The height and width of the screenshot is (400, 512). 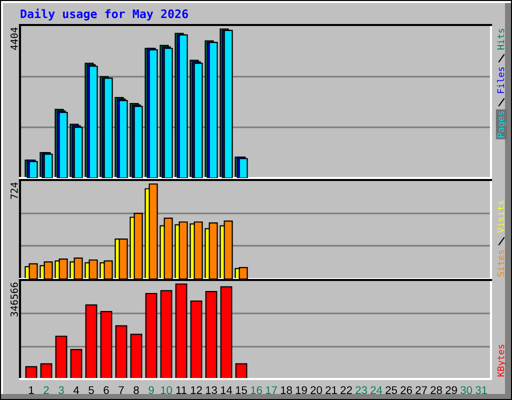 What do you see at coordinates (106, 390) in the screenshot?
I see `x-tick-label: 6` at bounding box center [106, 390].